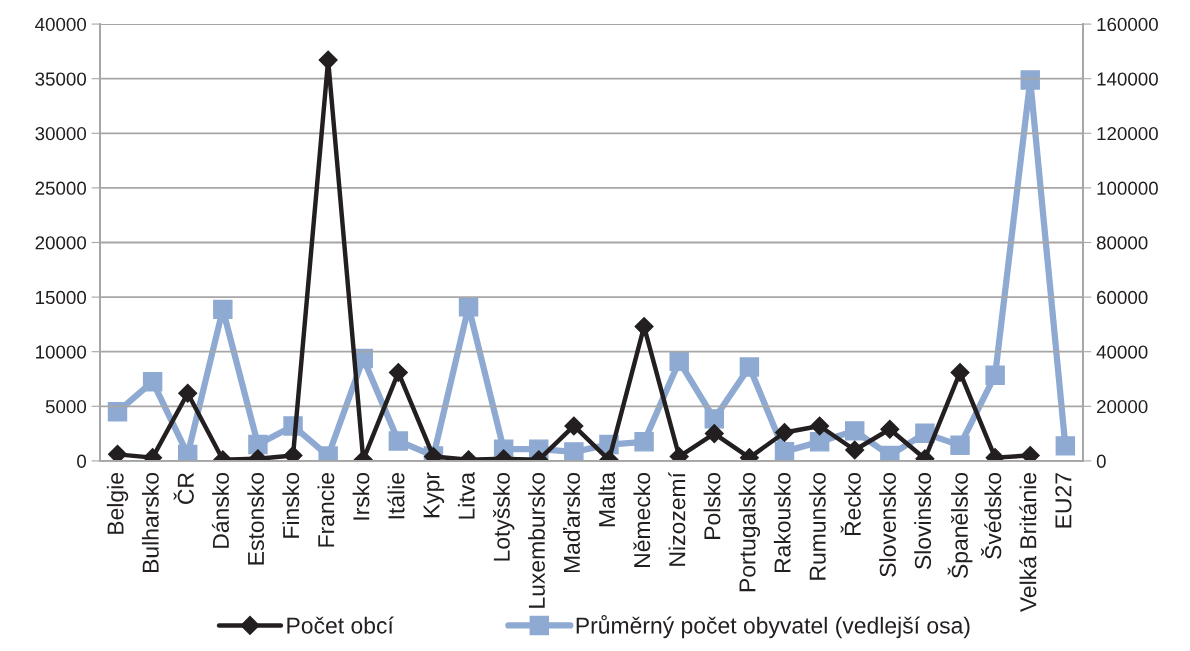 The image size is (1190, 651). What do you see at coordinates (340, 625) in the screenshot?
I see `legend-label: Počet obcí` at bounding box center [340, 625].